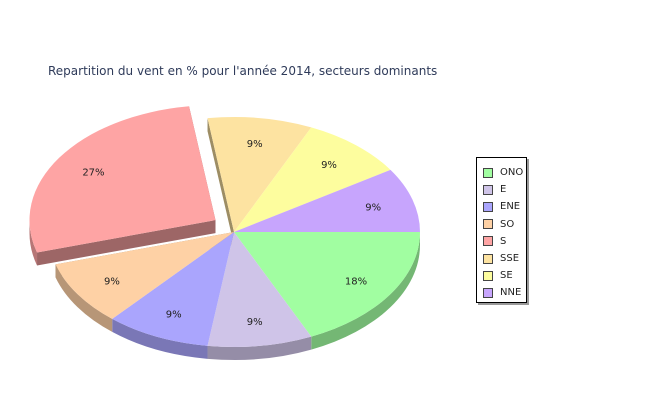 Image resolution: width=650 pixels, height=400 pixels. Describe the element at coordinates (356, 281) in the screenshot. I see `slice-label-ono: 18%` at that location.